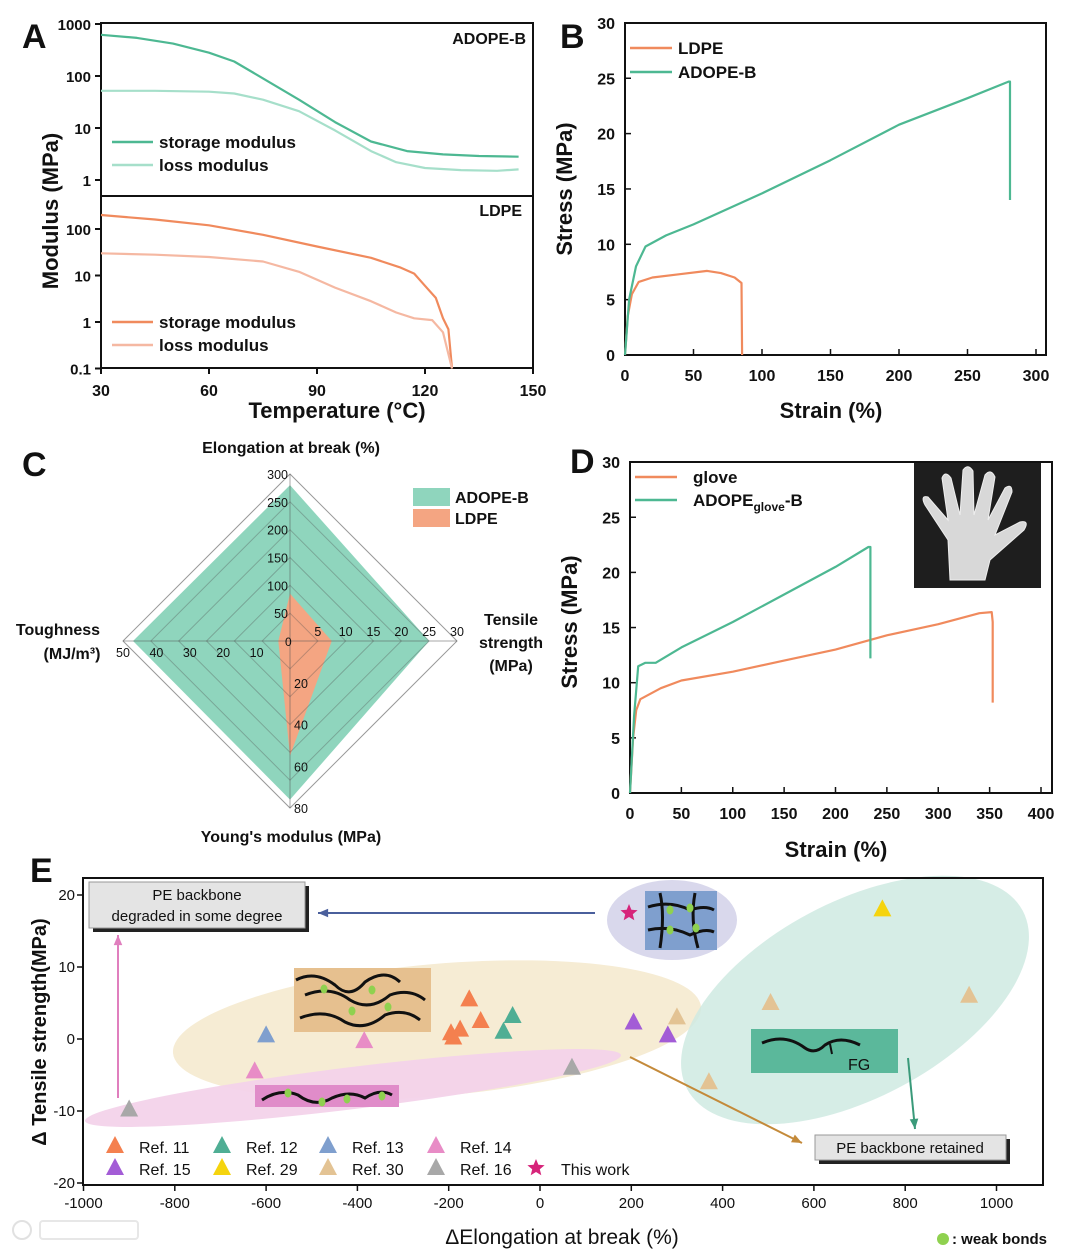  What do you see at coordinates (694, 376) in the screenshot?
I see `x-tick-label: 50` at bounding box center [694, 376].